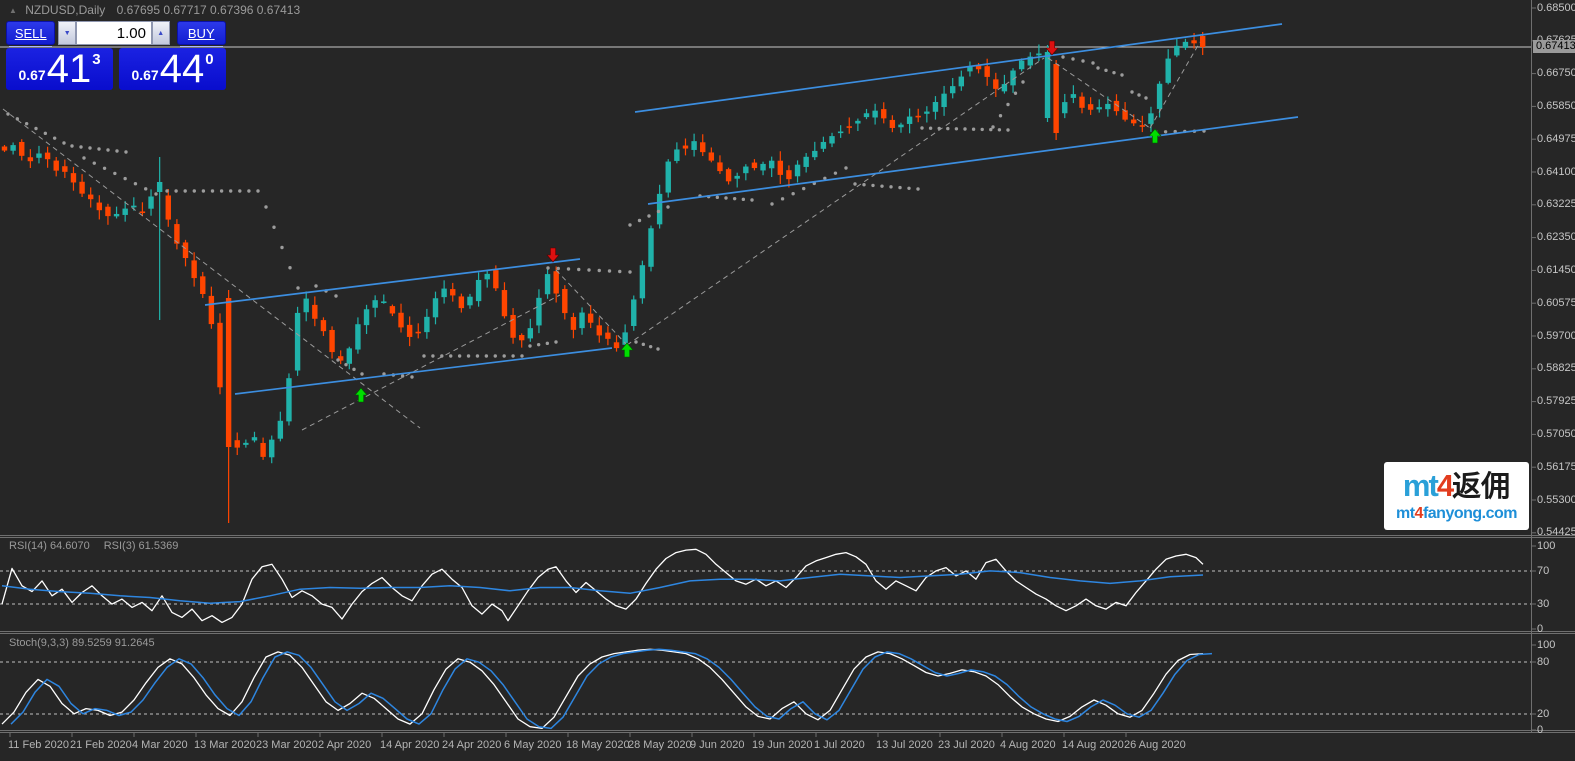  I want to click on date-axis-label: 2 Apr 2020, so click(345, 745).